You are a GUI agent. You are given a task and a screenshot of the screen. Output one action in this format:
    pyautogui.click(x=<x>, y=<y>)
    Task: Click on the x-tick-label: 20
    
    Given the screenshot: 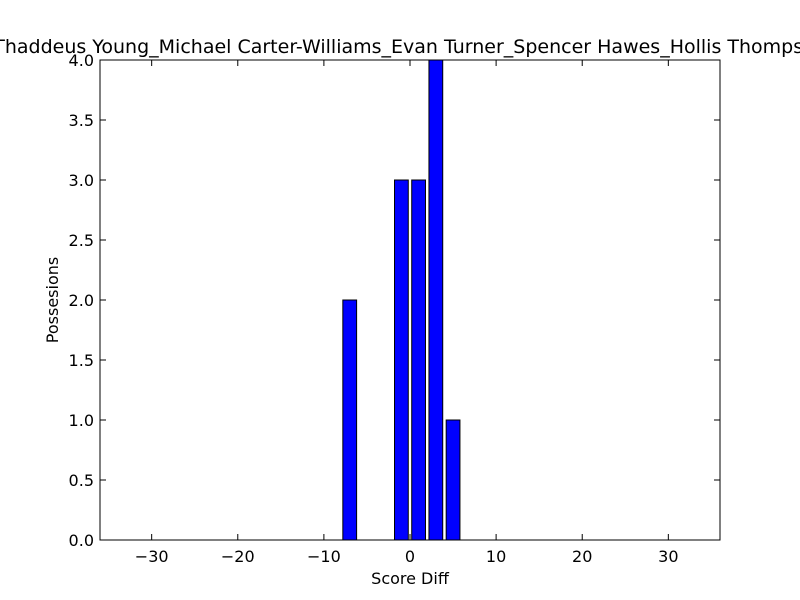 What is the action you would take?
    pyautogui.click(x=582, y=556)
    